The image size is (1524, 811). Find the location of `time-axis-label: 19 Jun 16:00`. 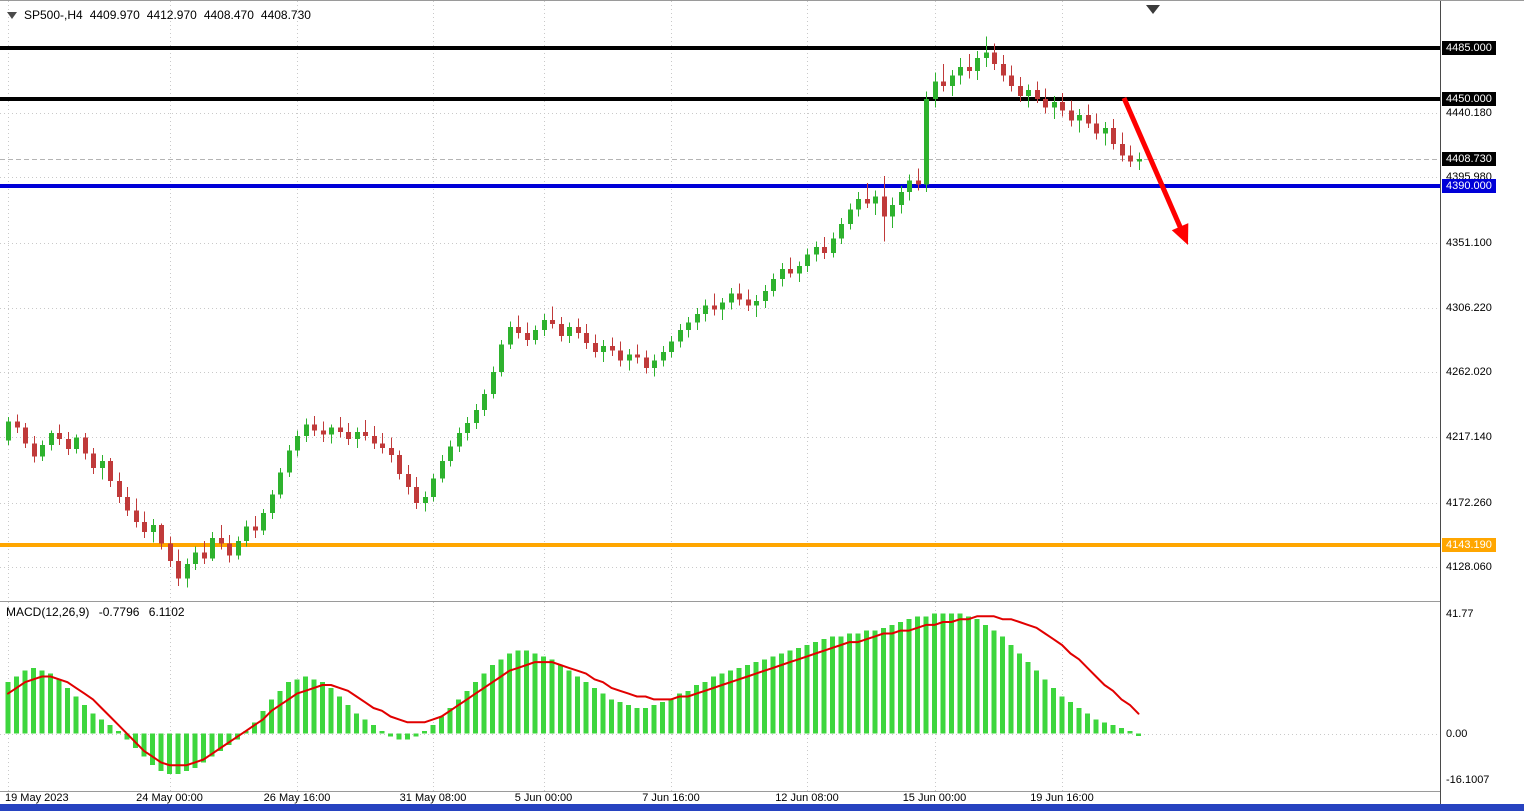

time-axis-label: 19 Jun 16:00 is located at coordinates (1062, 798).